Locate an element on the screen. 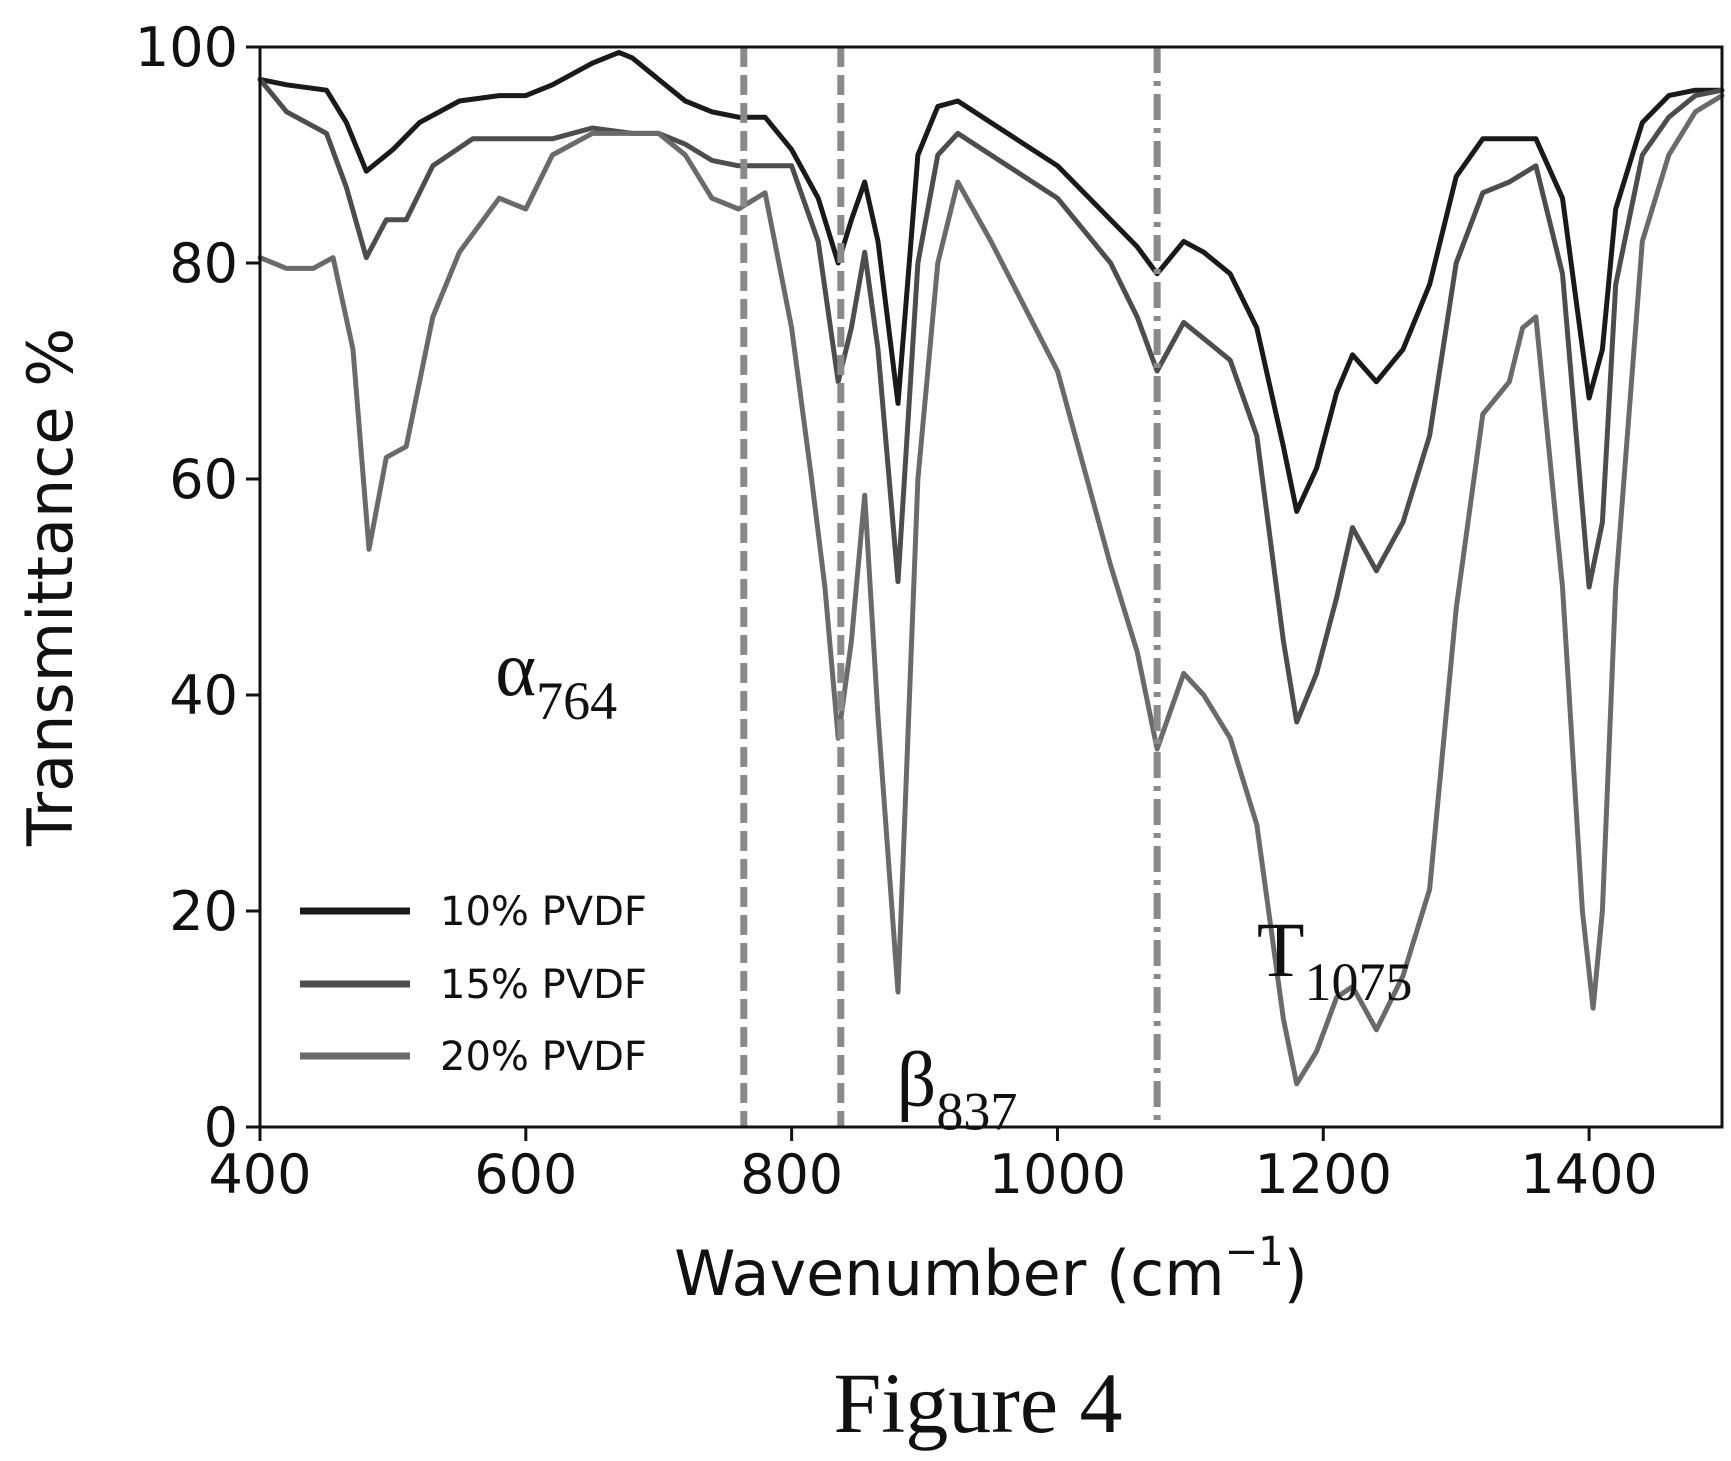  peak-annotation-3: T1075 is located at coordinates (1335, 959).